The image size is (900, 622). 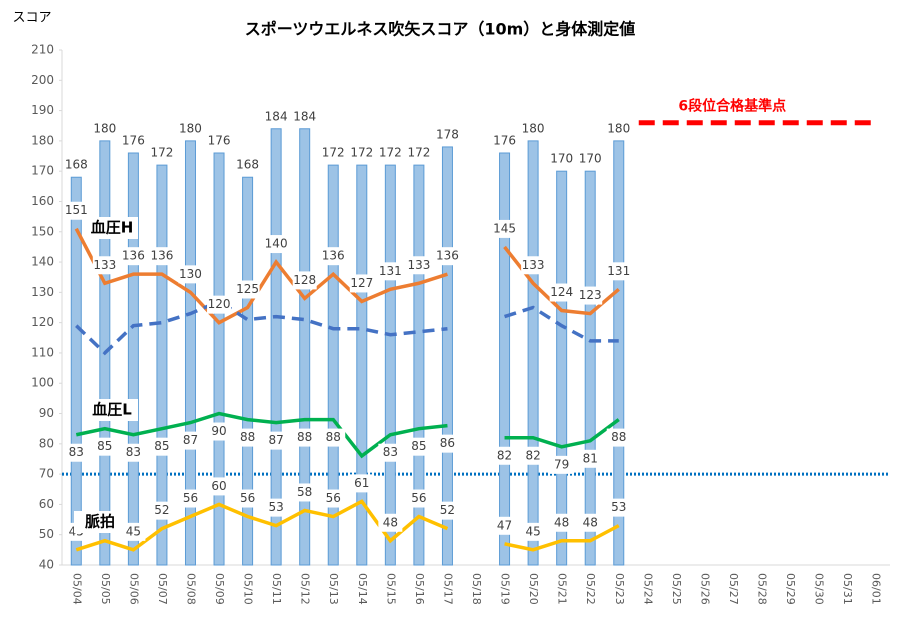 I want to click on data-label: 131, so click(x=618, y=271).